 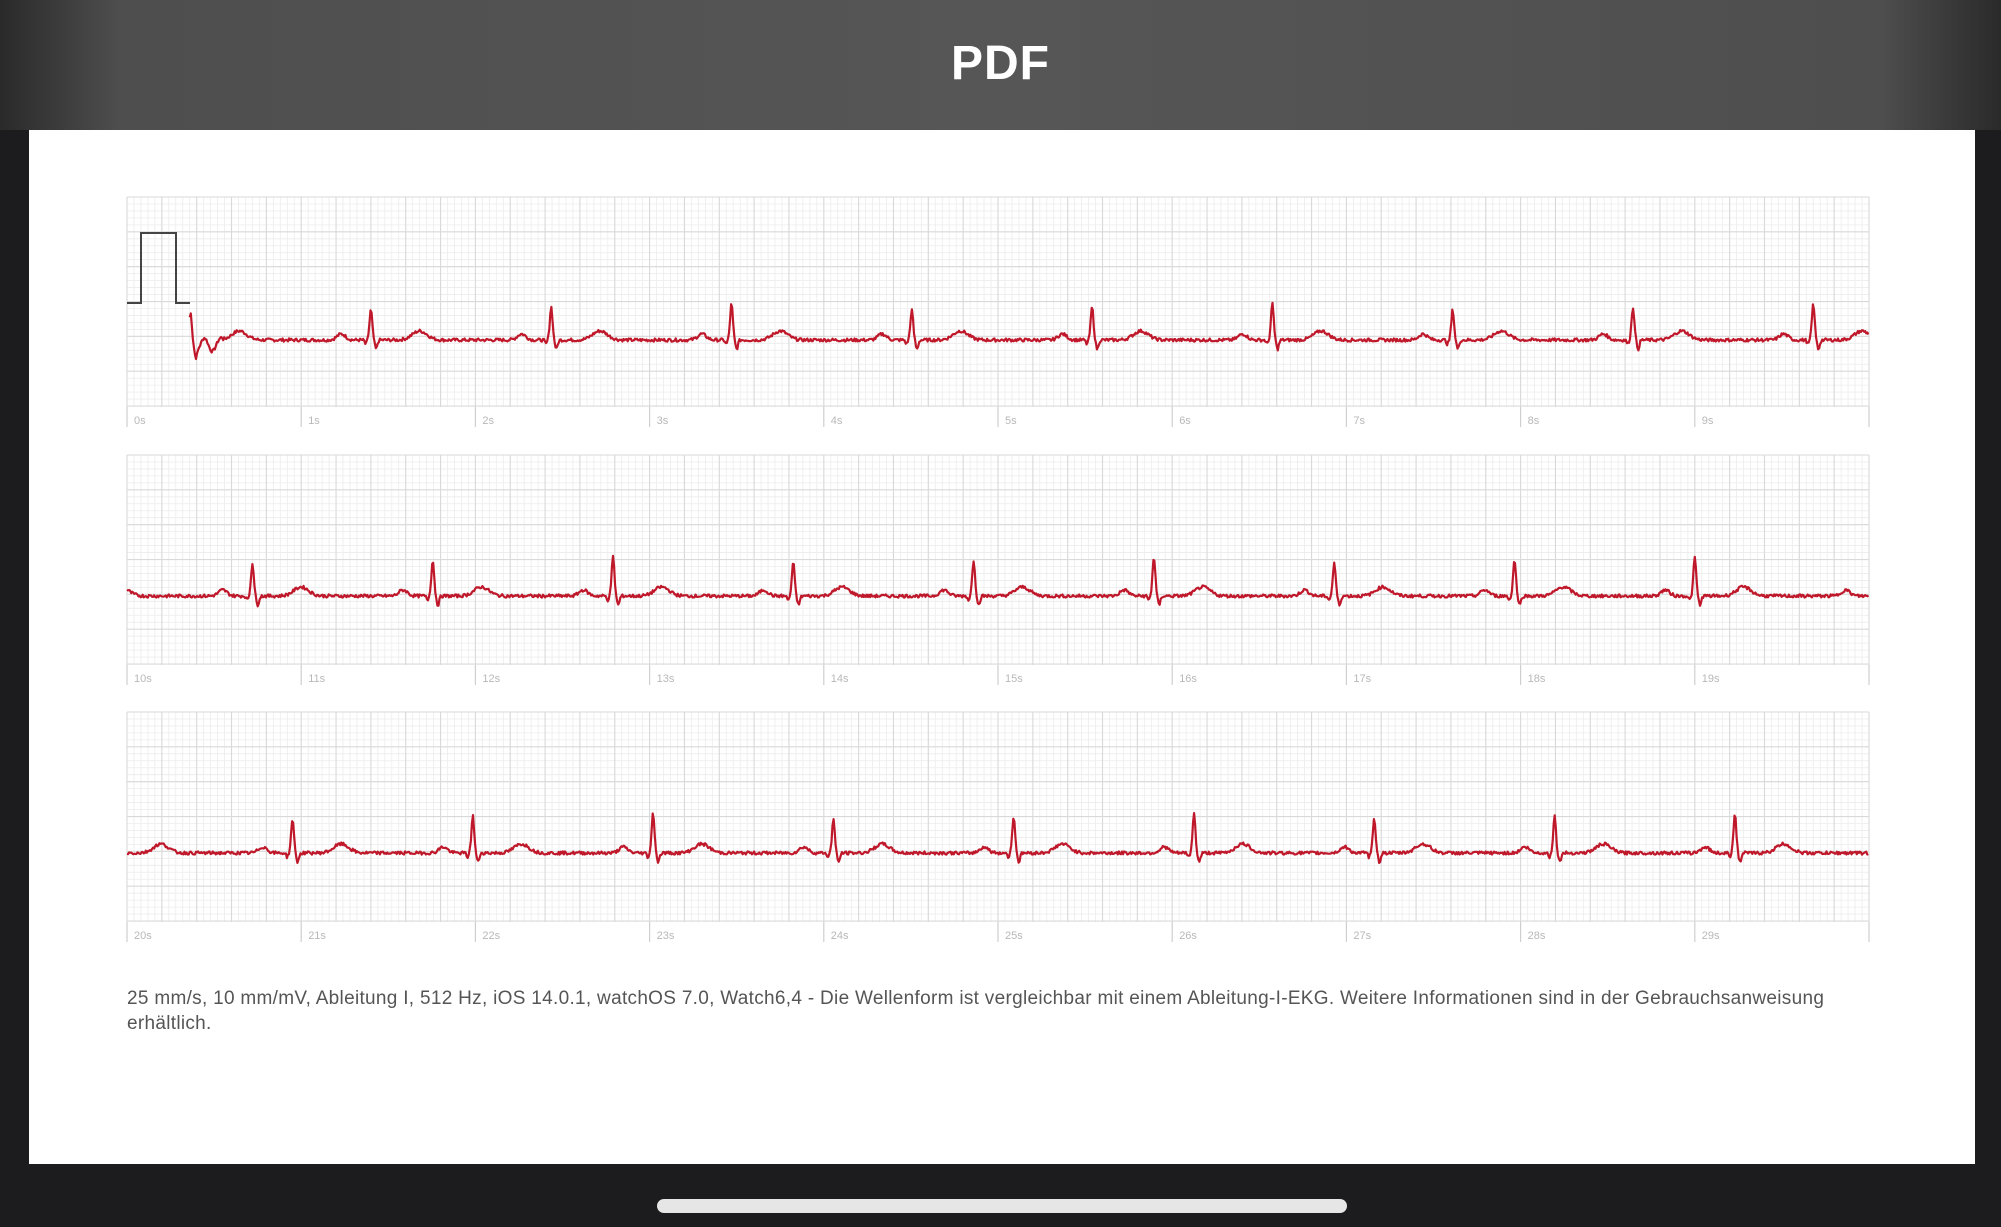 I want to click on time-label: 17s, so click(x=1362, y=679).